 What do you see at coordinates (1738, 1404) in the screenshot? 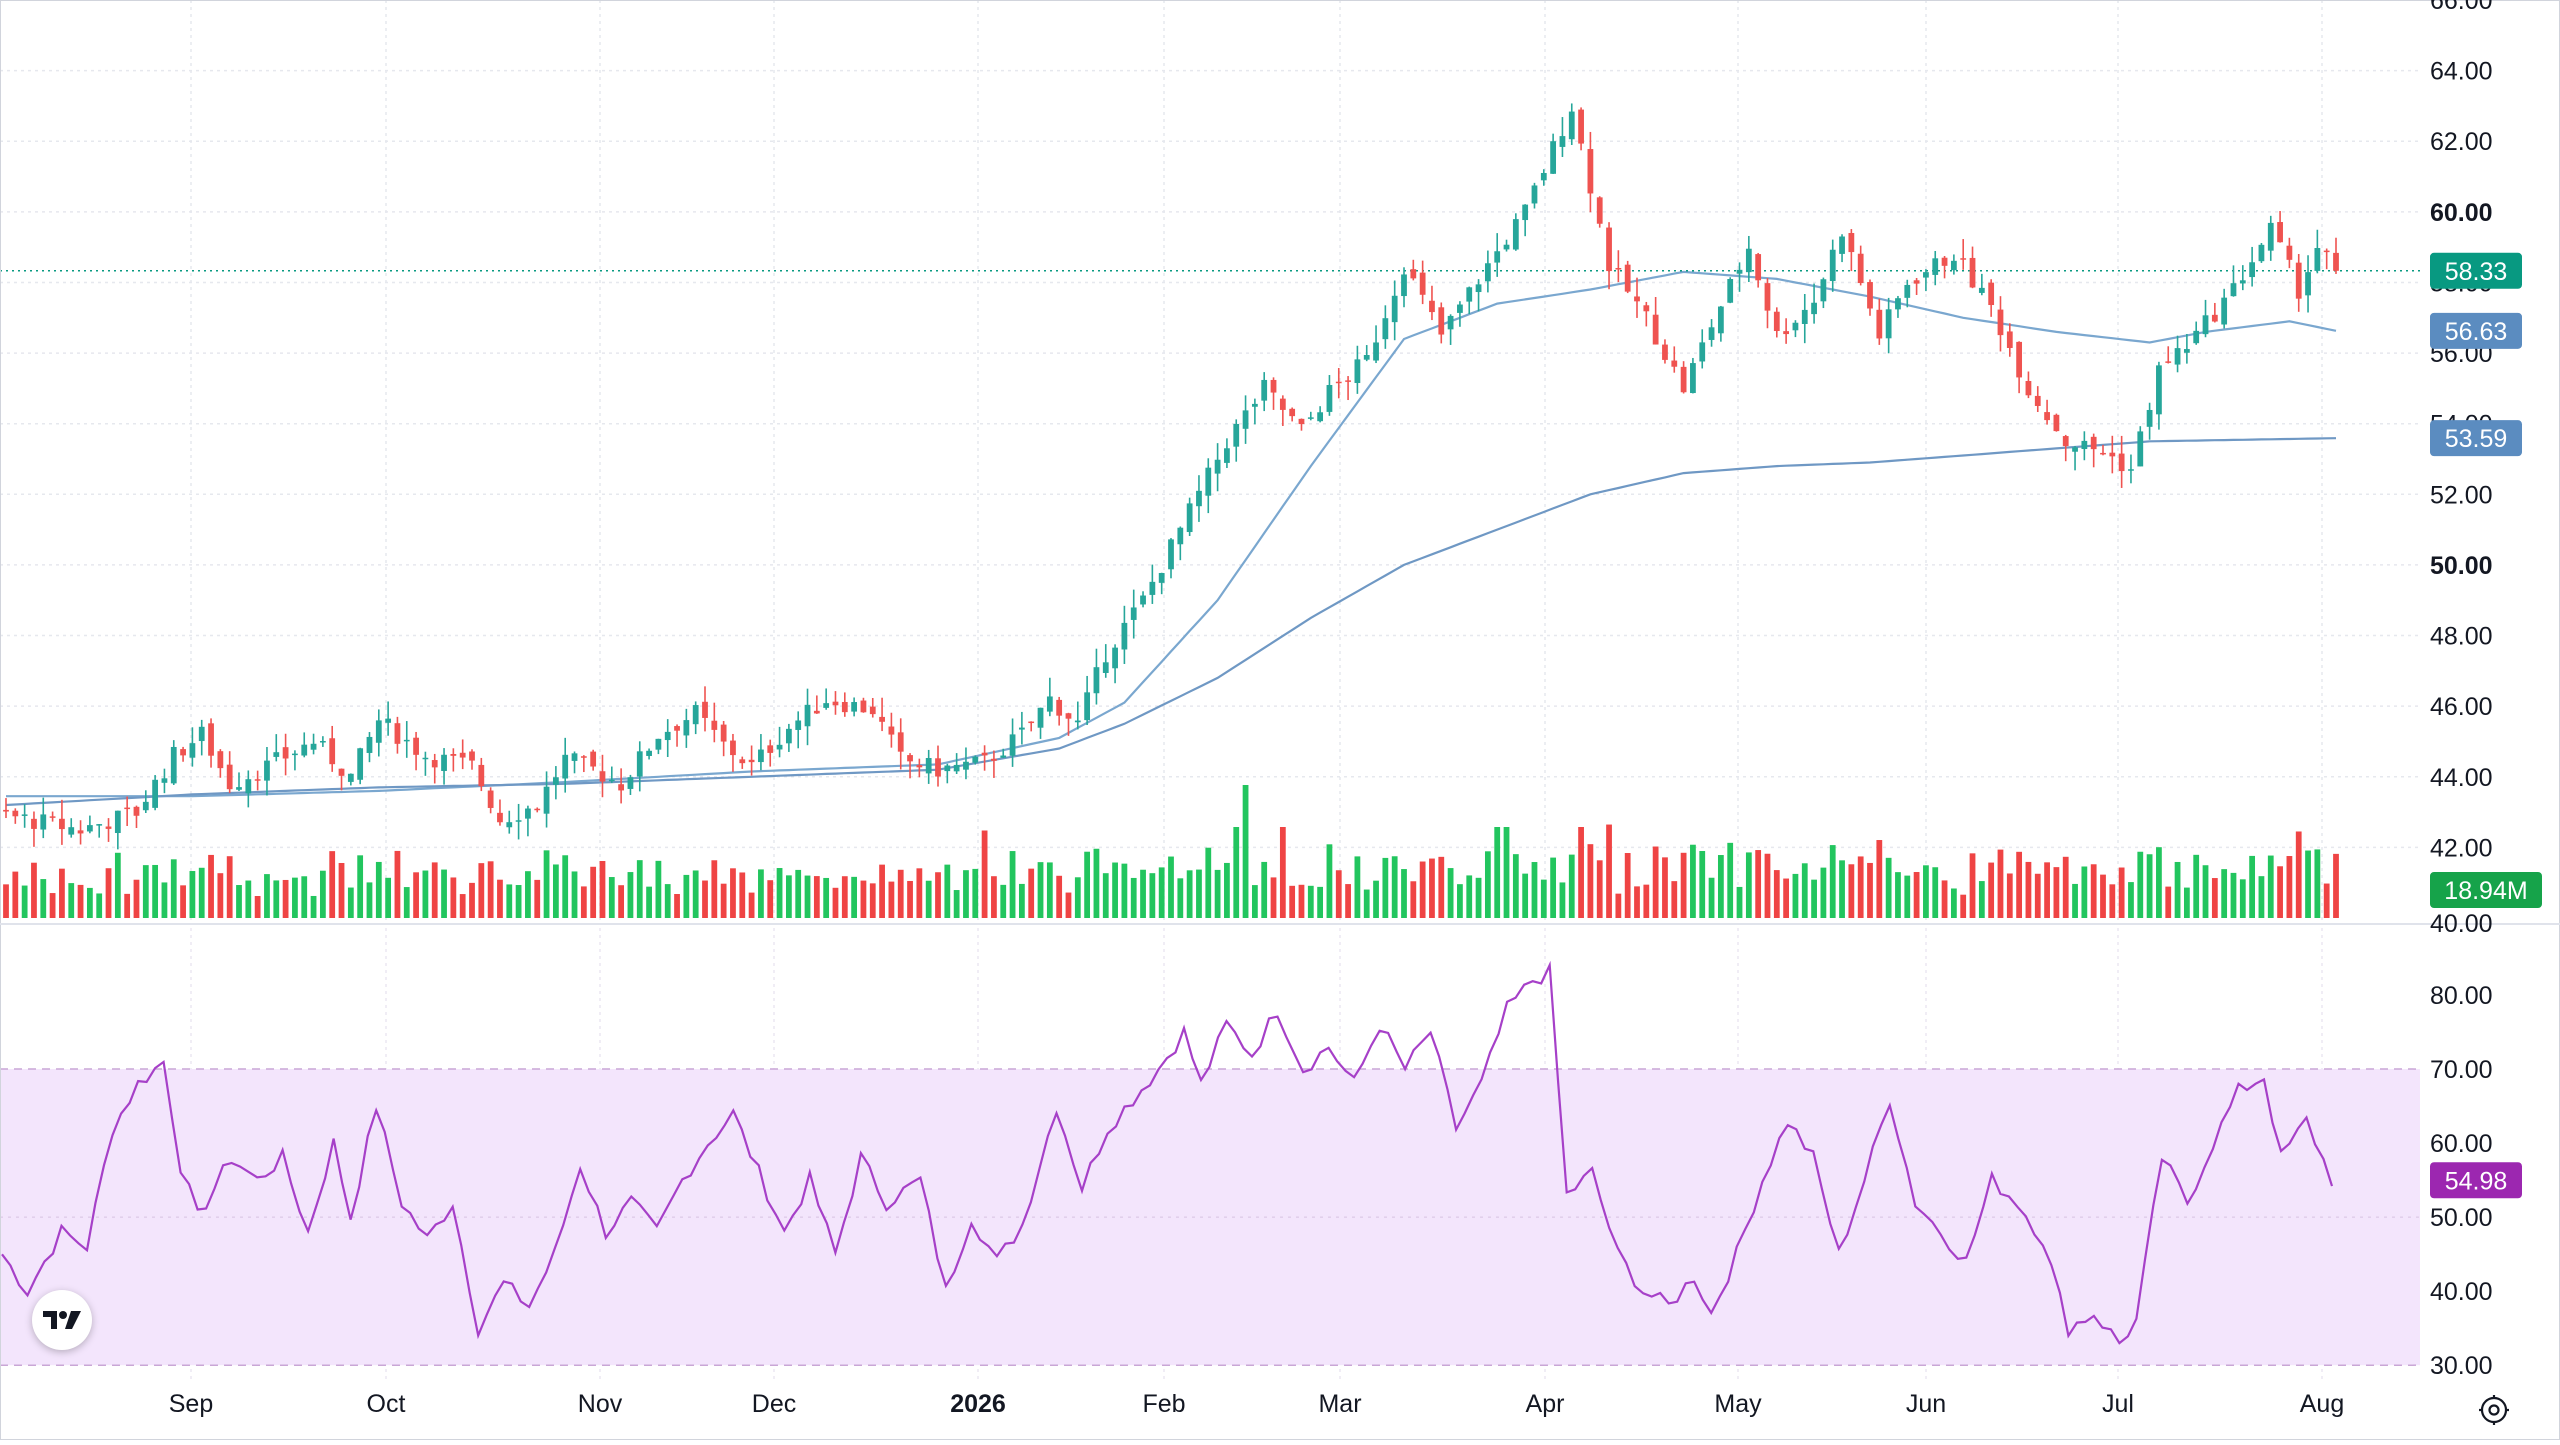
I see `time-axis-tick-label: May` at bounding box center [1738, 1404].